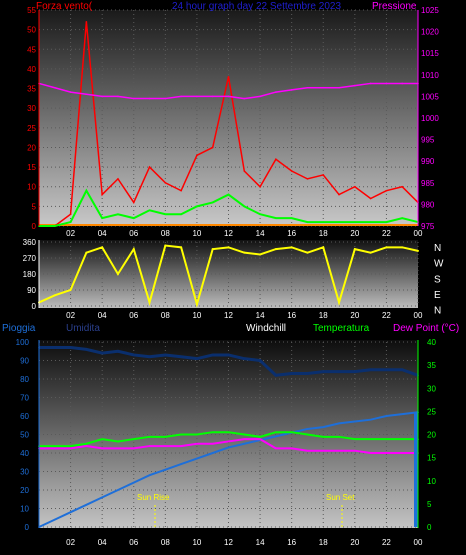 The image size is (466, 555). I want to click on panel1-left-tick: 30, so click(31, 108).